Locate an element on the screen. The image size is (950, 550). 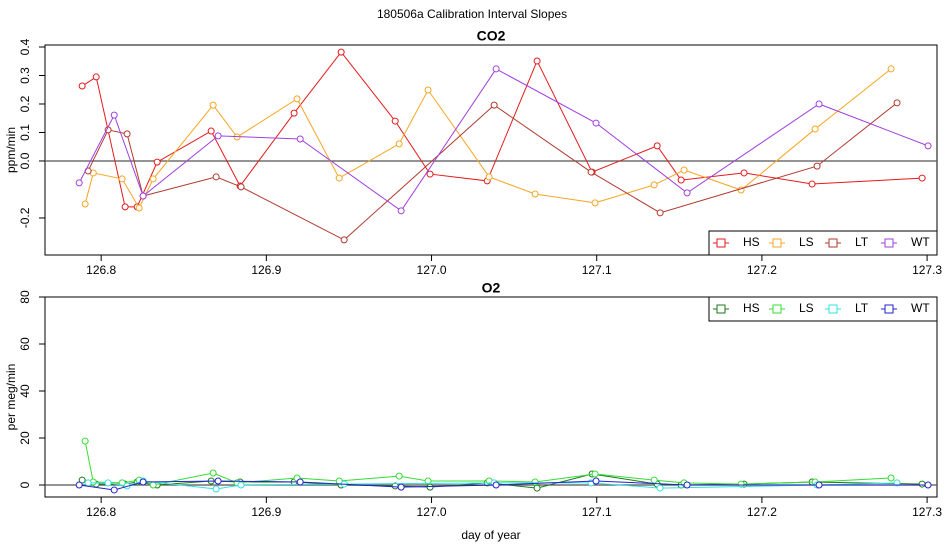
legend-label: WT is located at coordinates (920, 242).